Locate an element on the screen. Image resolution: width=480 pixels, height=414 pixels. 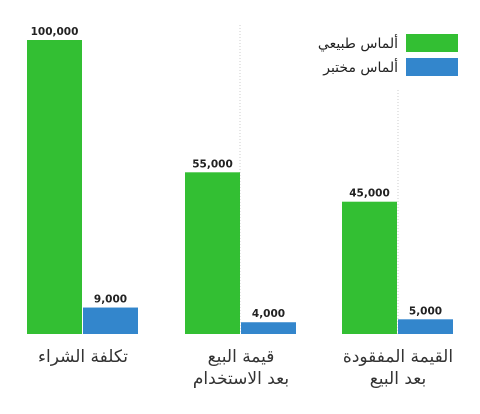
legend-label-natural: ألماس طبيعي is located at coordinates (358, 43).